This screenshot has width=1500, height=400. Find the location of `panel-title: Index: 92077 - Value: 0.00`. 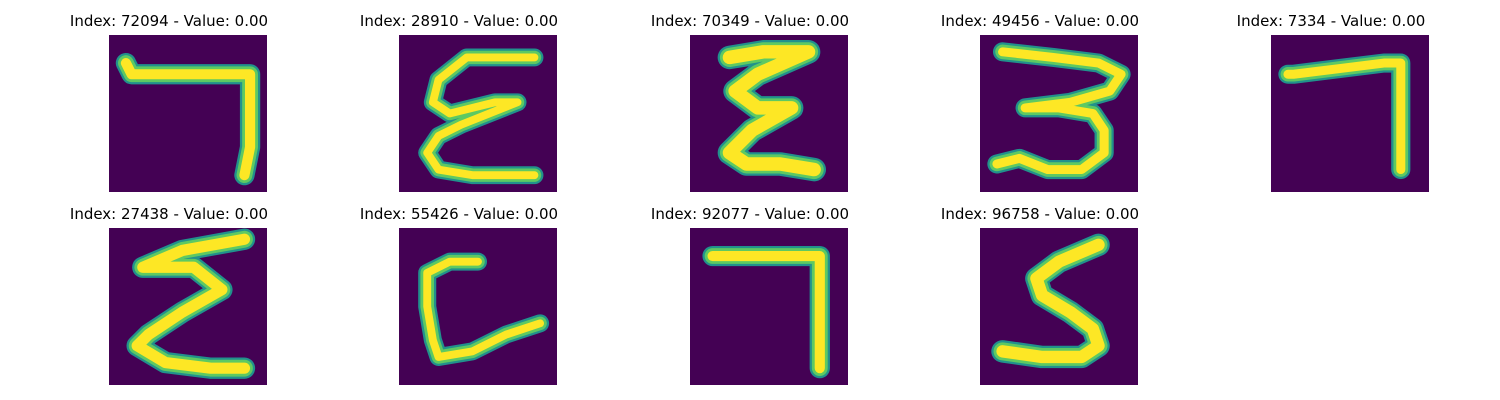

panel-title: Index: 92077 - Value: 0.00 is located at coordinates (750, 214).